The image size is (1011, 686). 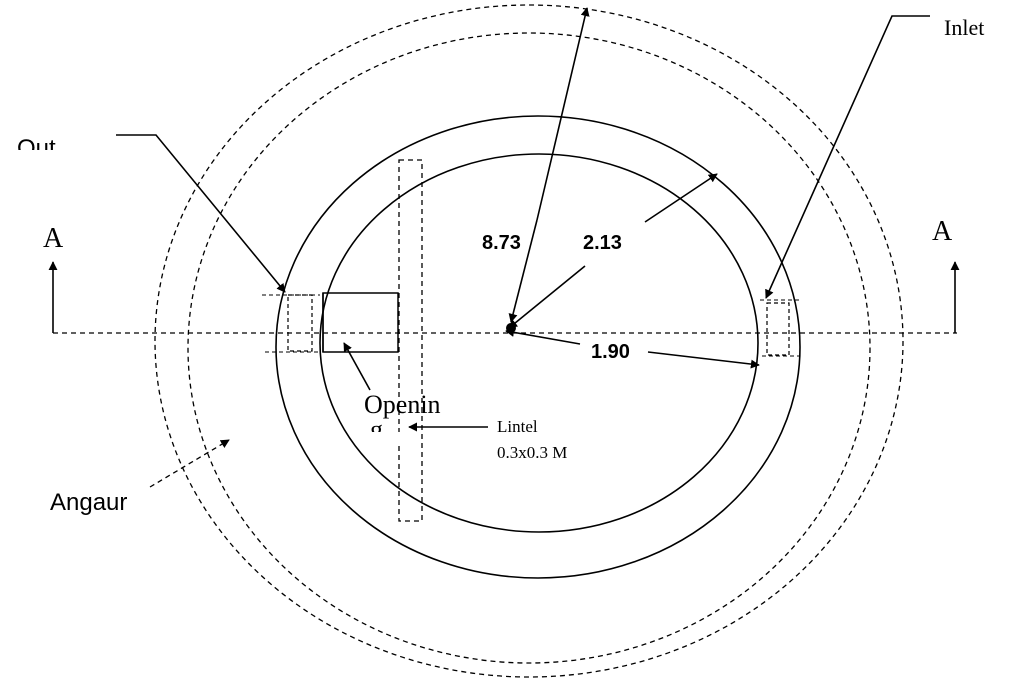 What do you see at coordinates (942, 231) in the screenshot?
I see `section-label-right: A` at bounding box center [942, 231].